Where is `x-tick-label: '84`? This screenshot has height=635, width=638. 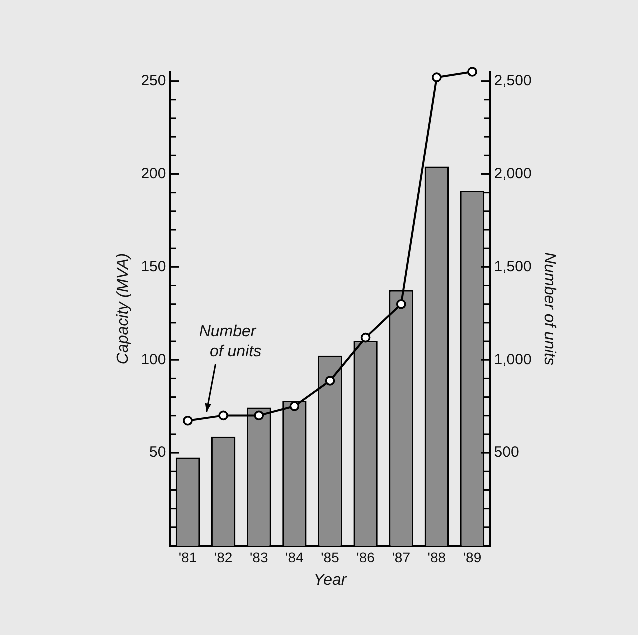
x-tick-label: '84 is located at coordinates (295, 557).